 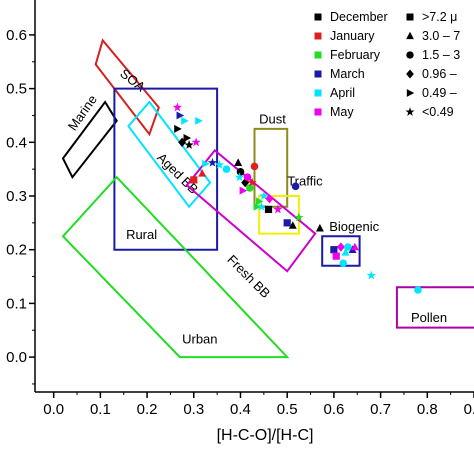 I want to click on y-tick-label: 0.3, so click(x=16, y=196).